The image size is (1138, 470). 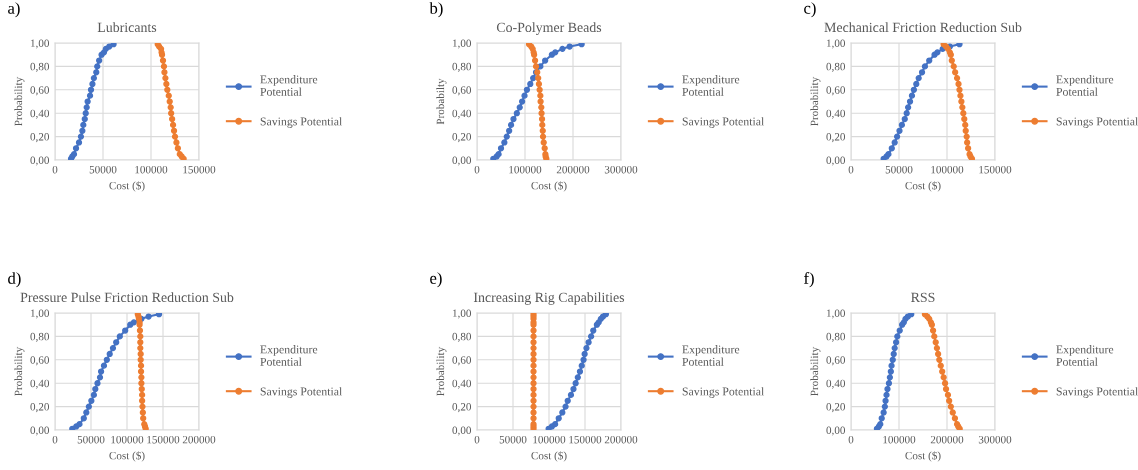 I want to click on text: d), so click(x=14, y=280).